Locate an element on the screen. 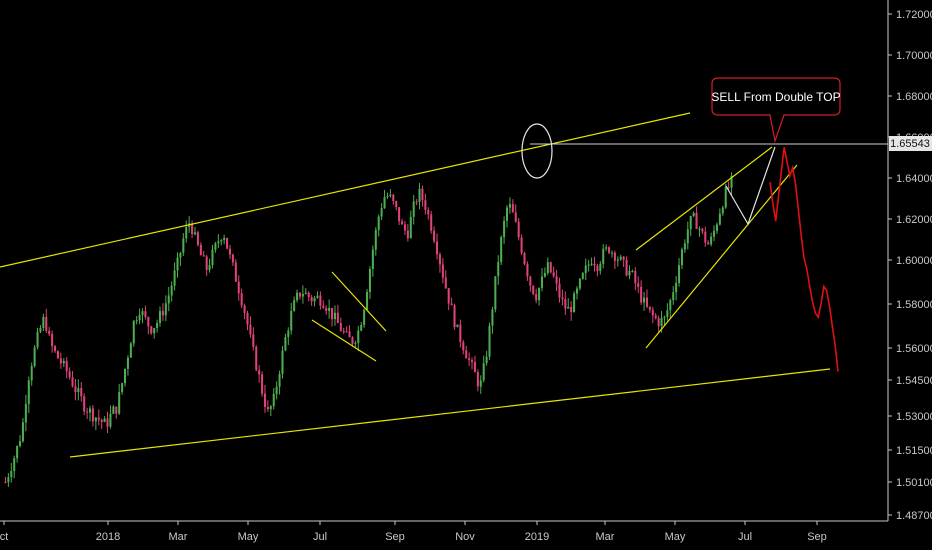 The height and width of the screenshot is (550, 932). sell-callout-text: SELL From Double TOP is located at coordinates (775, 97).